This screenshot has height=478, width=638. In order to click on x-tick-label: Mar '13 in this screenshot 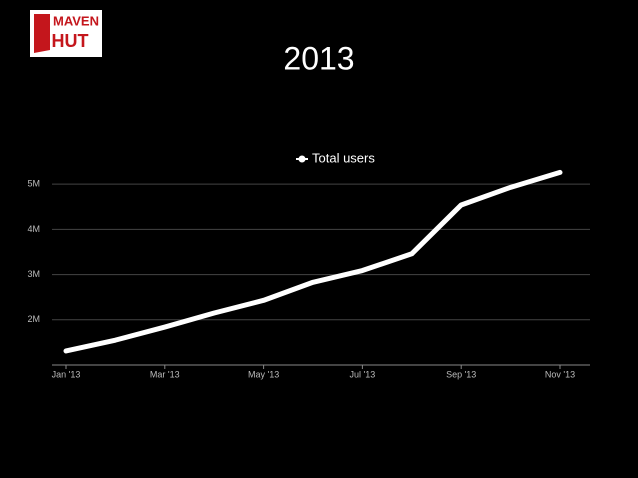, I will do `click(165, 374)`.